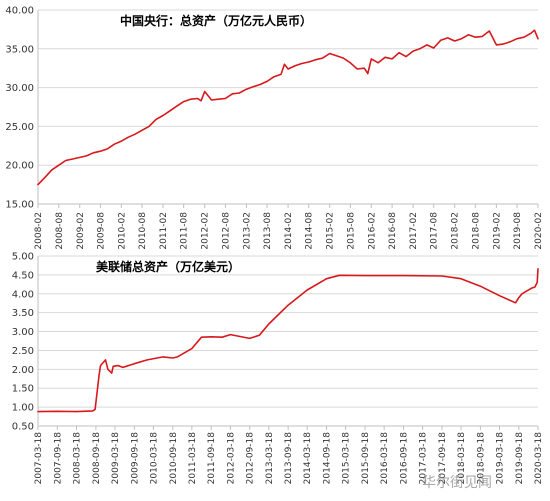  Describe the element at coordinates (385, 458) in the screenshot. I see `x-tick-label: 2016-03-18` at that location.